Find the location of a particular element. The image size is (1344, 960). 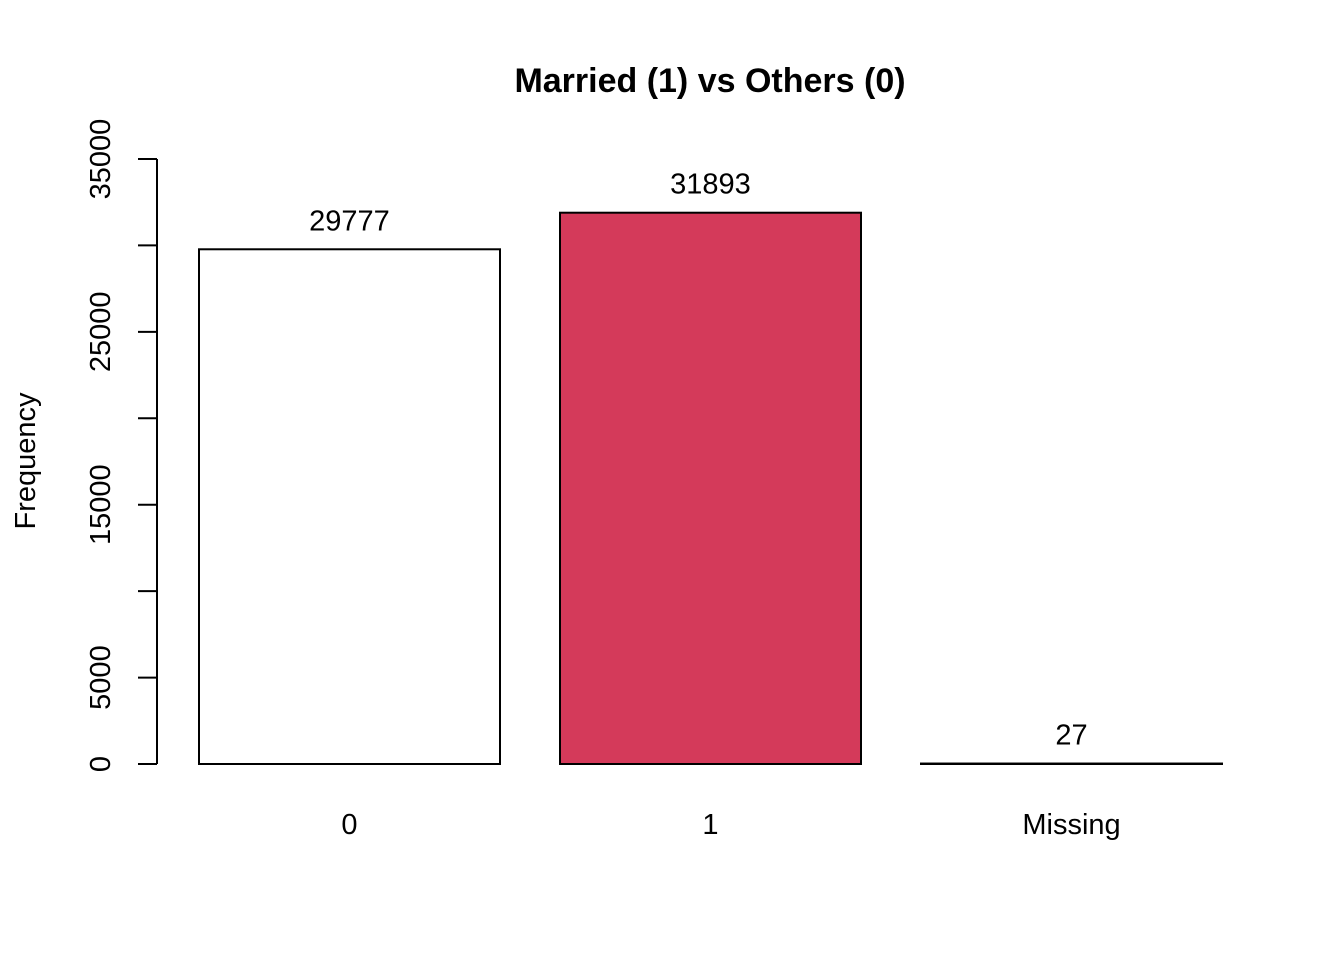

y-tick-label: 35000 is located at coordinates (101, 159).